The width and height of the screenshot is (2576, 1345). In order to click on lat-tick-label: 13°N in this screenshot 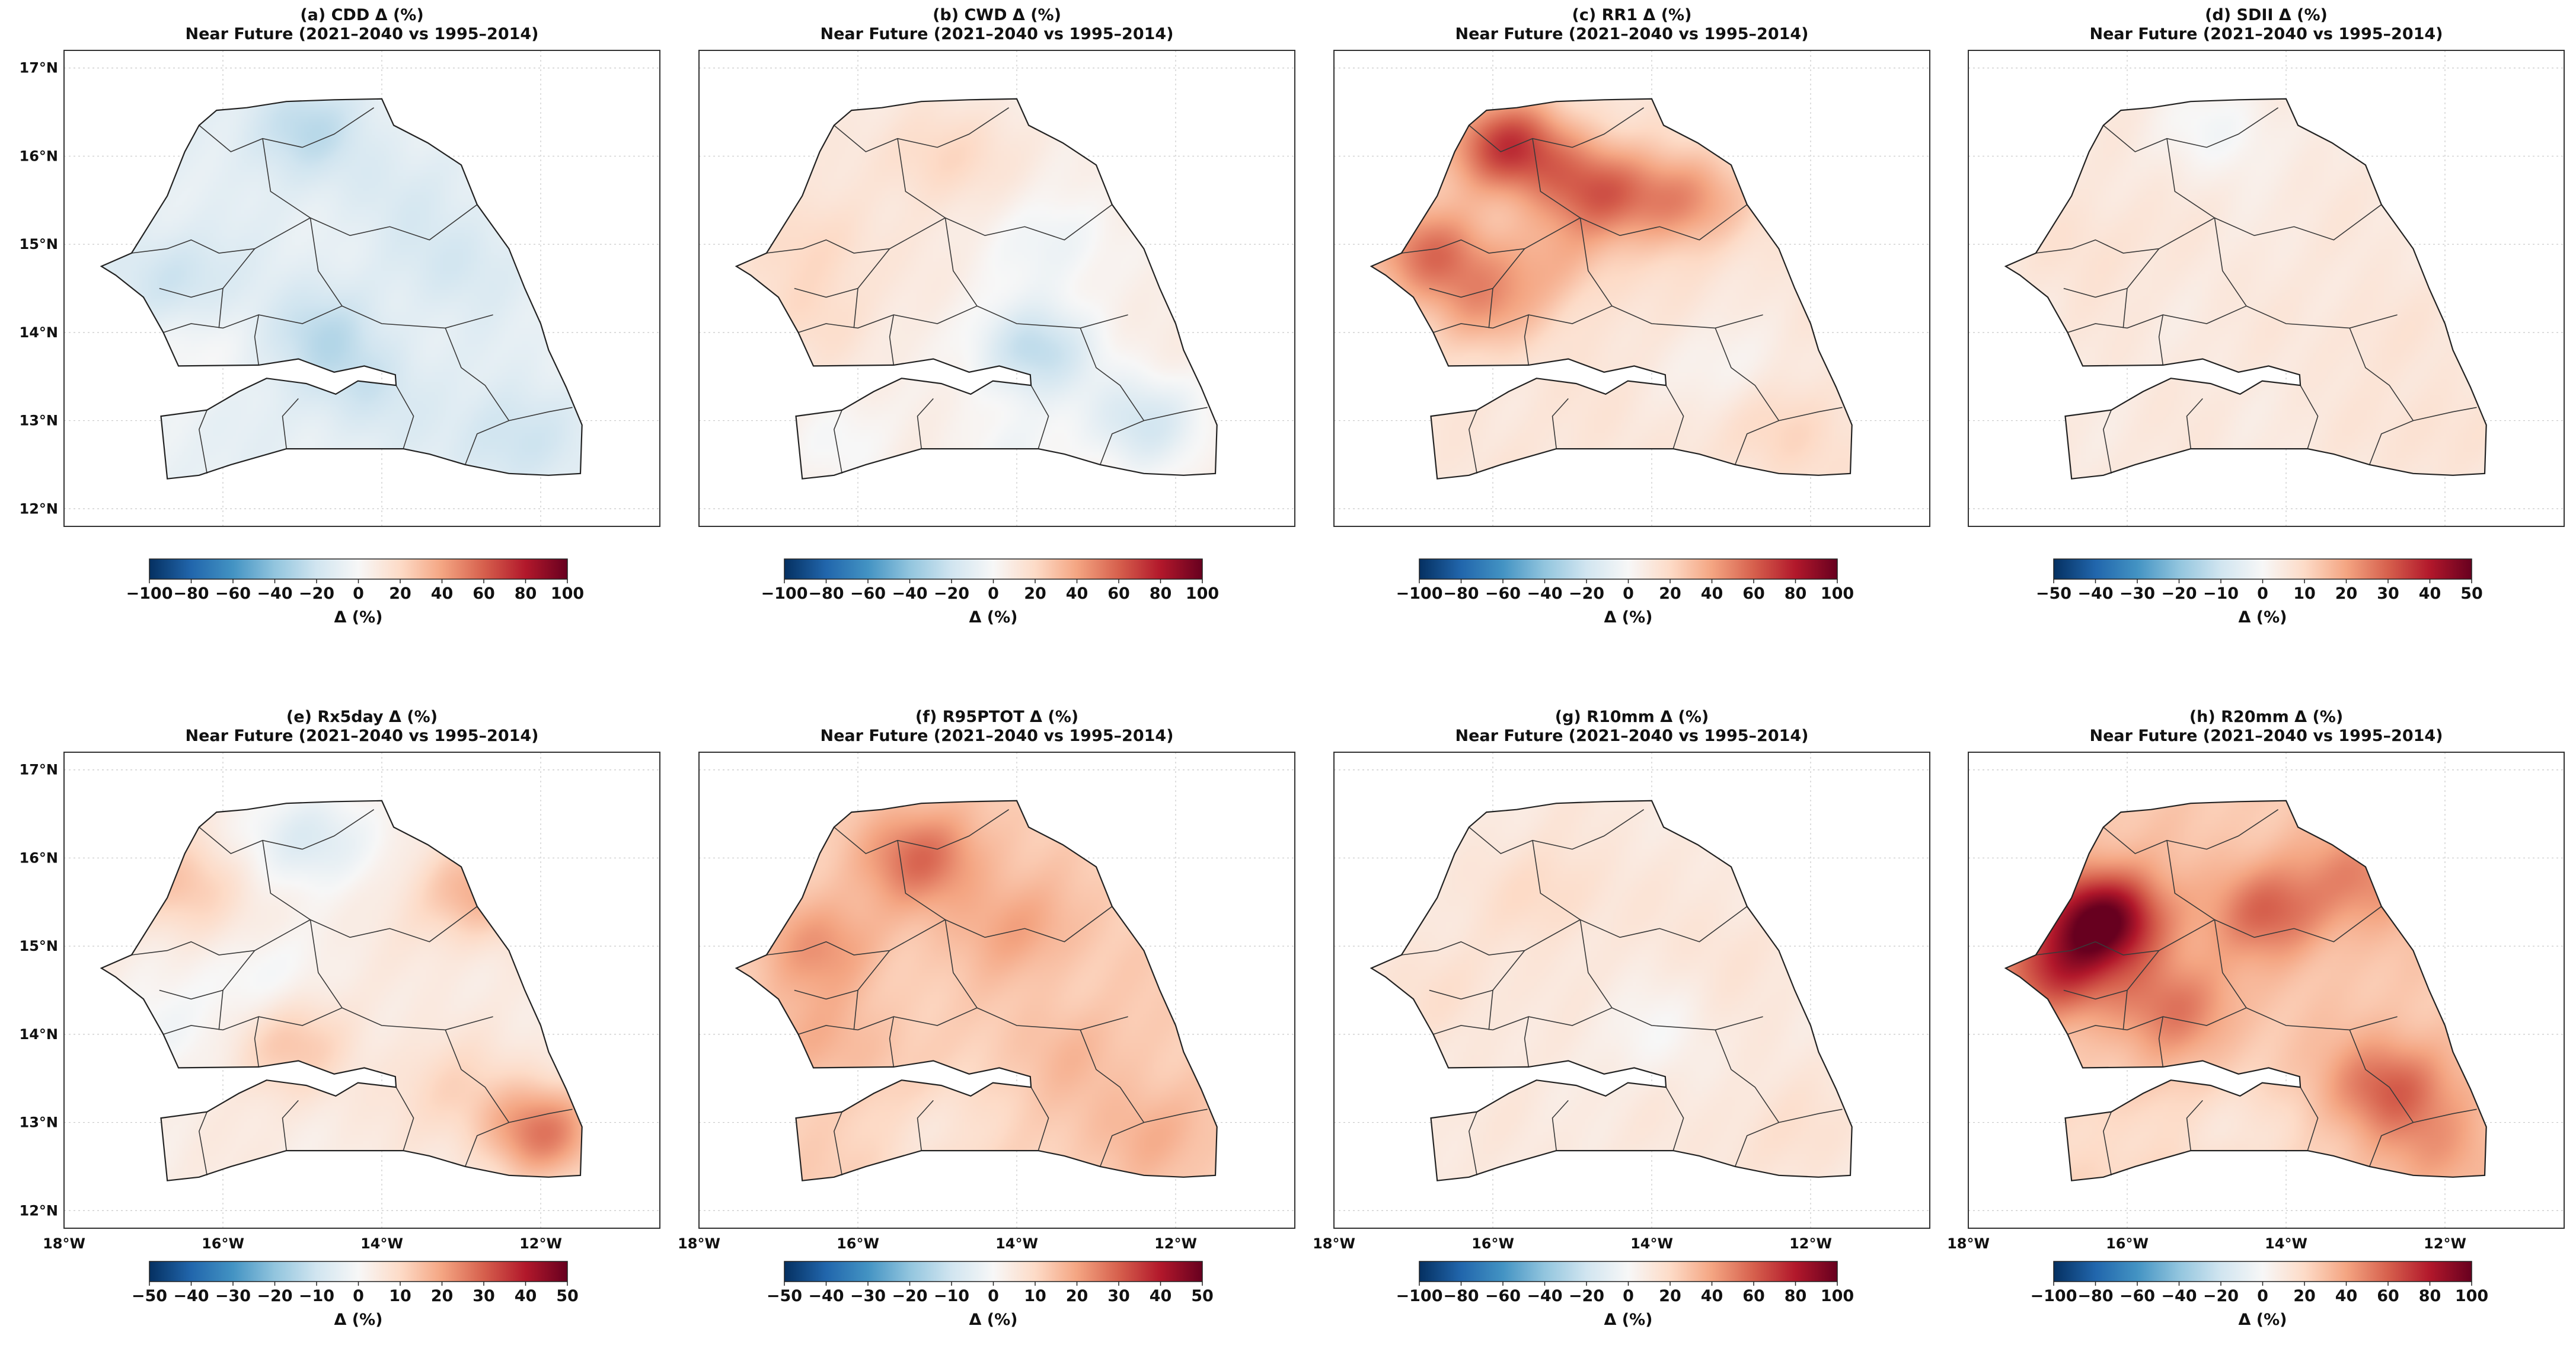, I will do `click(39, 1122)`.